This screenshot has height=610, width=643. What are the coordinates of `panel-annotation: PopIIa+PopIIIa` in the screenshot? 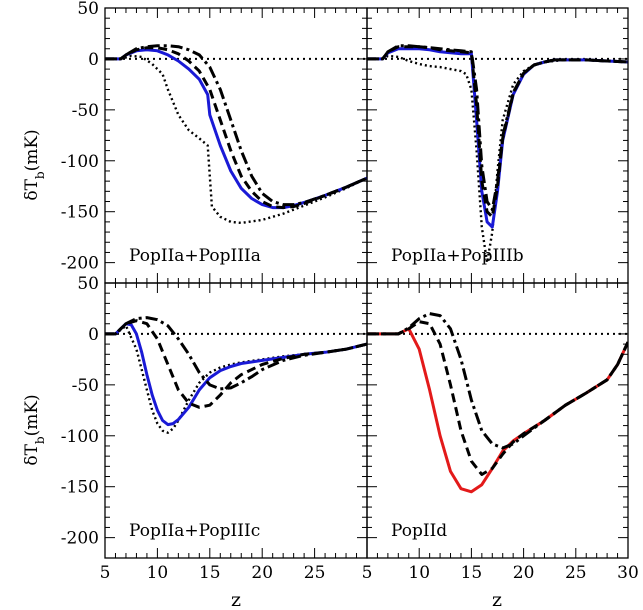 It's located at (195, 256).